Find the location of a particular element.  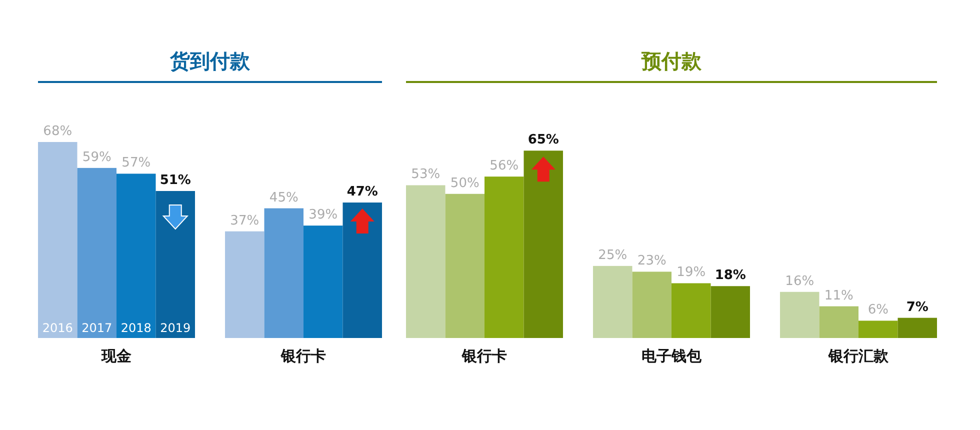

data-label: 53% is located at coordinates (425, 174).